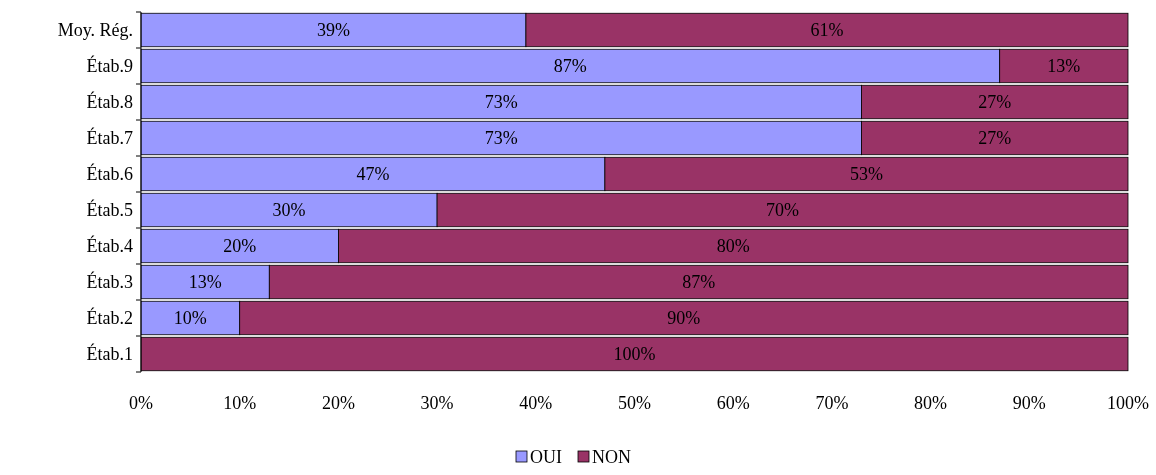  Describe the element at coordinates (109, 246) in the screenshot. I see `y-tick-label: Étab.4` at that location.